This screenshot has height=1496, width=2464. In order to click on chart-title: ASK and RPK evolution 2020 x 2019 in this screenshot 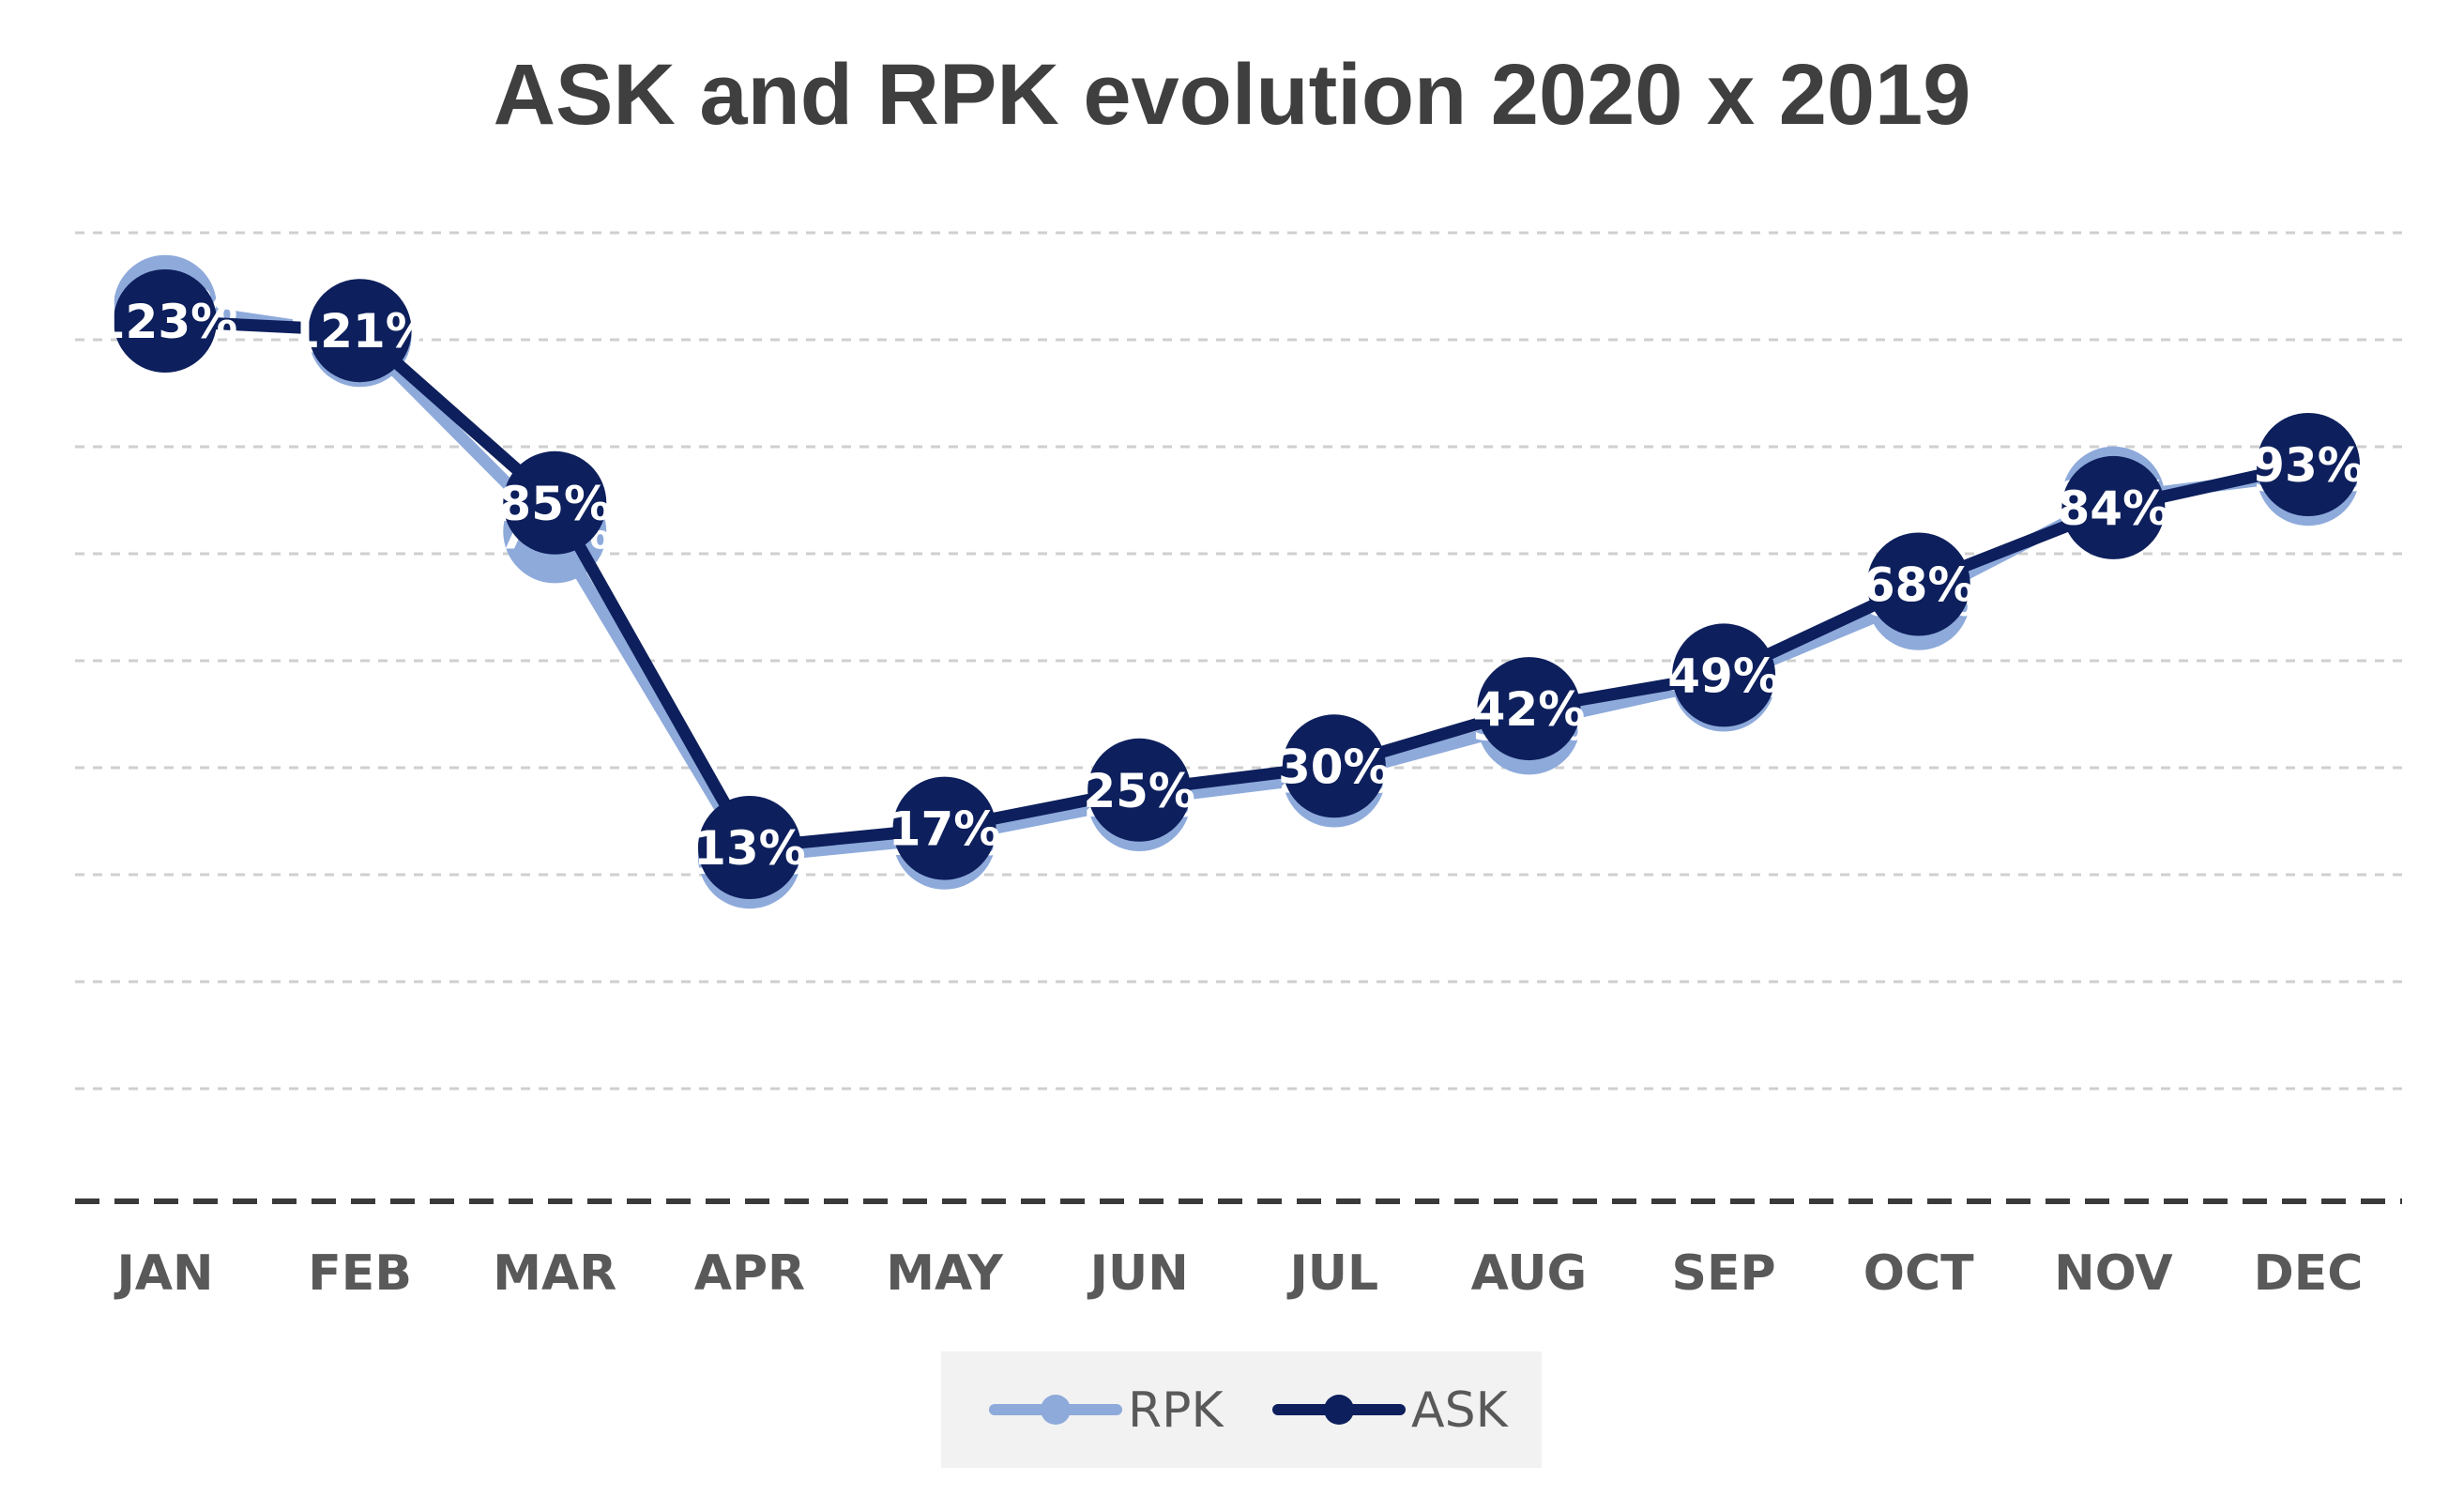, I will do `click(1233, 95)`.